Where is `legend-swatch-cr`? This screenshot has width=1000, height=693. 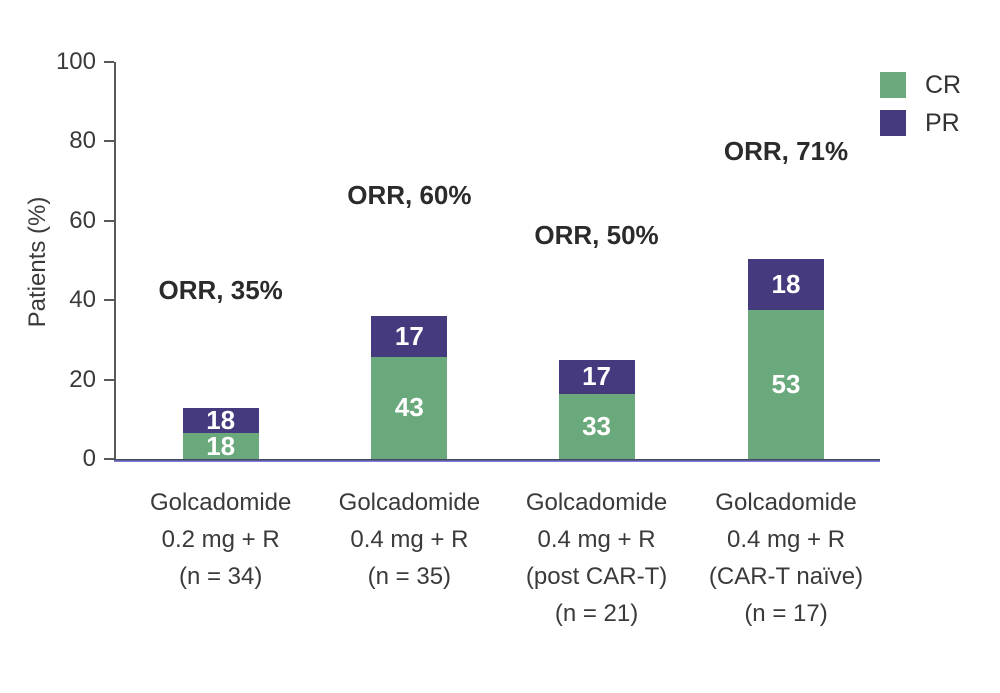 legend-swatch-cr is located at coordinates (893, 85).